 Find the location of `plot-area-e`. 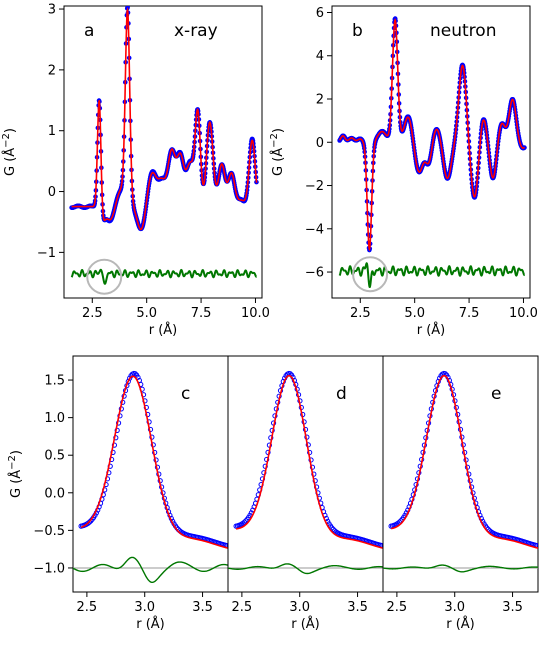

plot-area-e is located at coordinates (460, 471).